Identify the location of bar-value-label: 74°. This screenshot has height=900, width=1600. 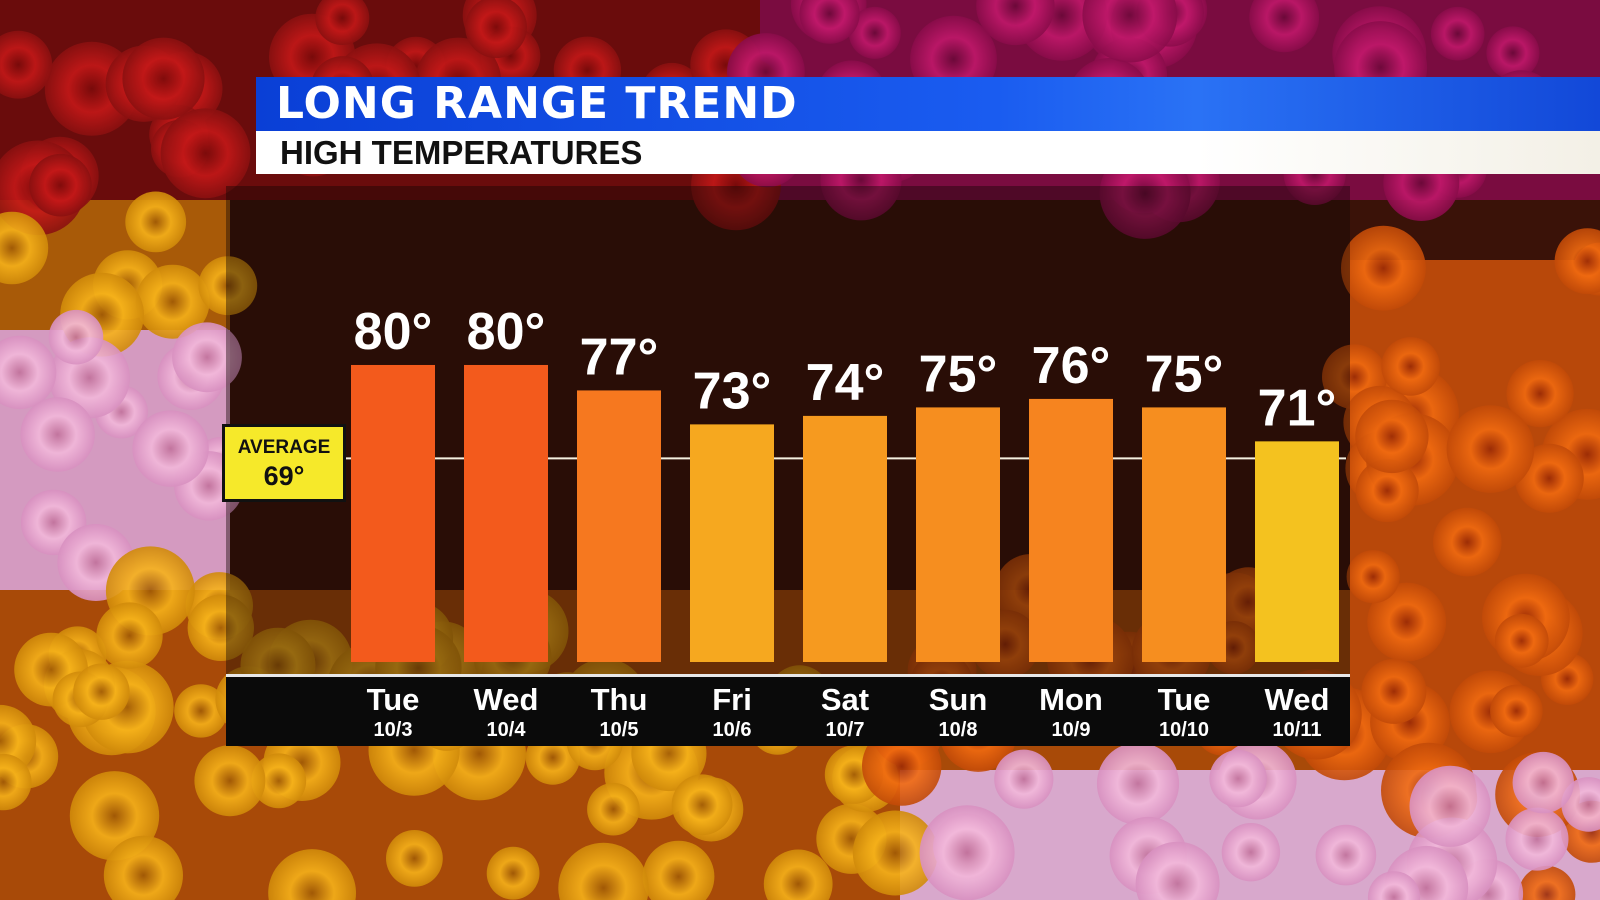
(845, 383).